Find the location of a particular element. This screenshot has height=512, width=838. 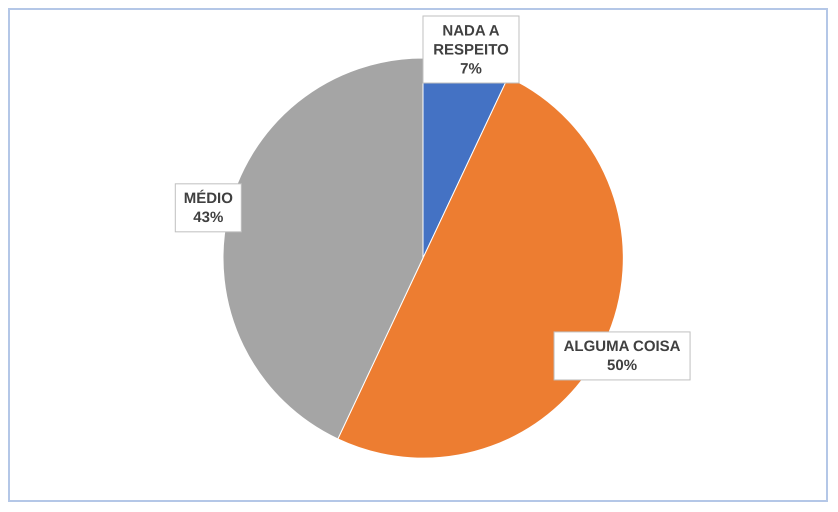

slice-label: ALGUMA COISA is located at coordinates (622, 347).